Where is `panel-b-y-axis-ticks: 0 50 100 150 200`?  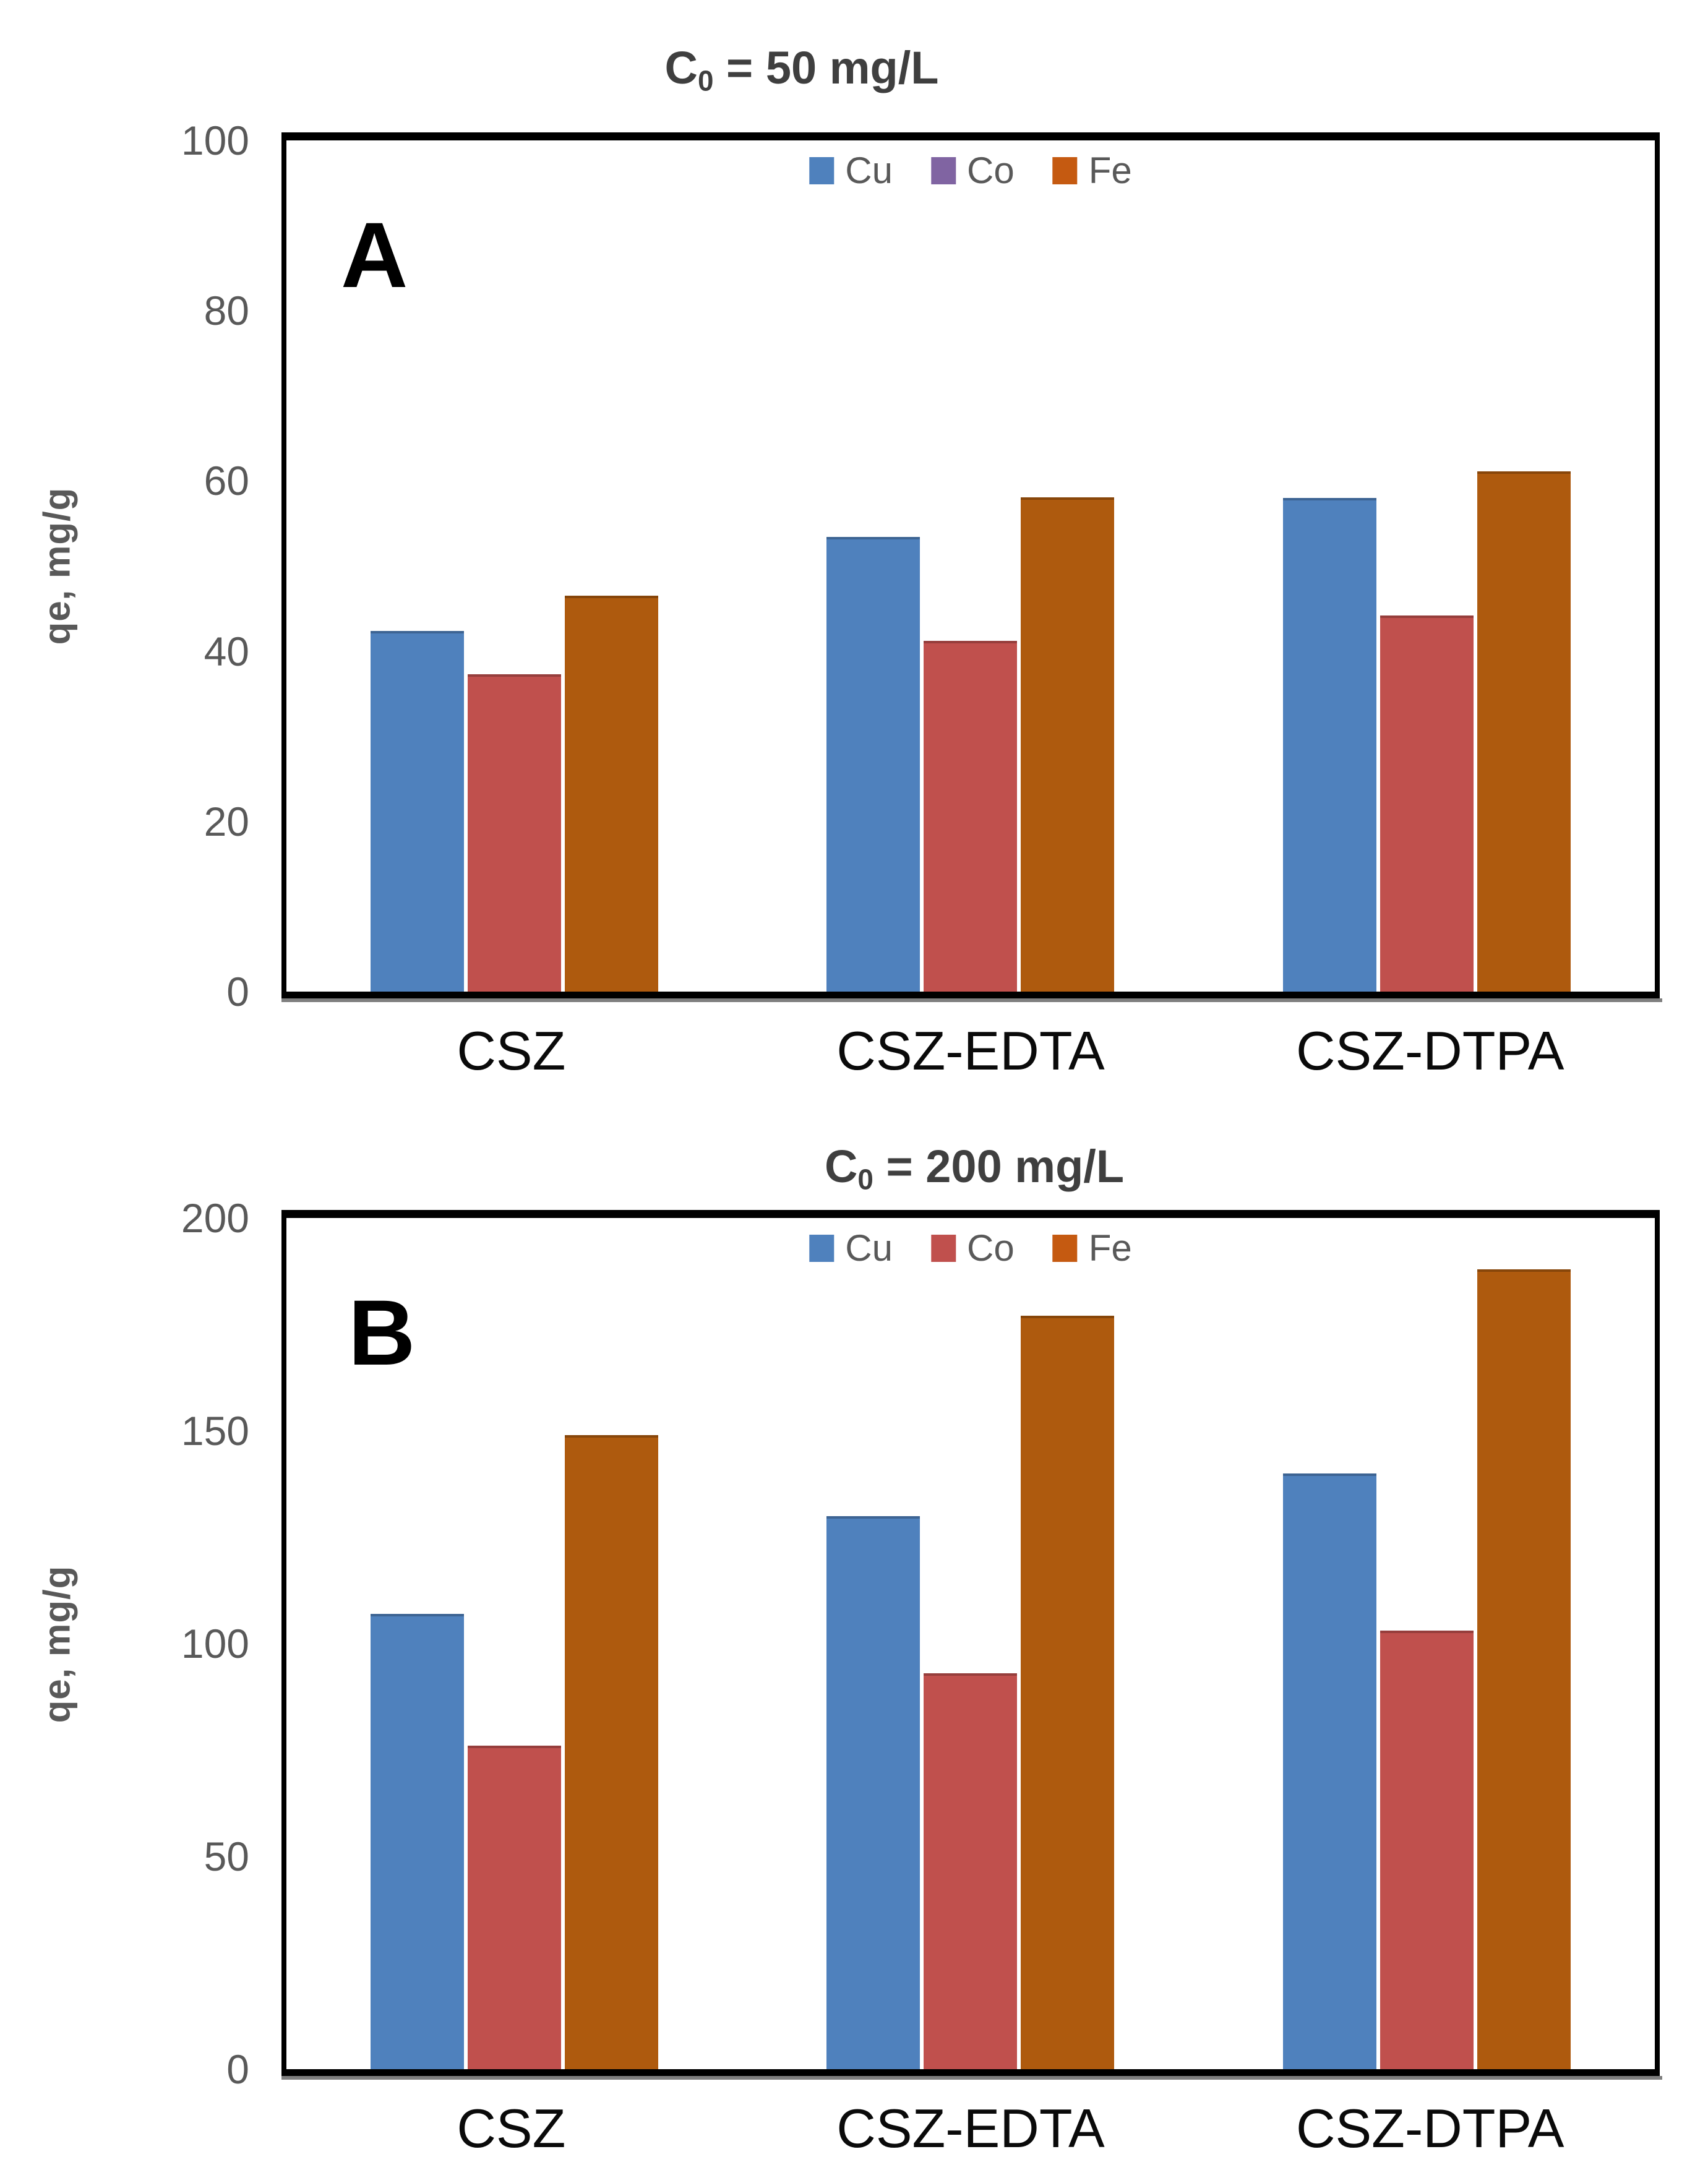 panel-b-y-axis-ticks: 0 50 100 150 200 is located at coordinates (192, 1644).